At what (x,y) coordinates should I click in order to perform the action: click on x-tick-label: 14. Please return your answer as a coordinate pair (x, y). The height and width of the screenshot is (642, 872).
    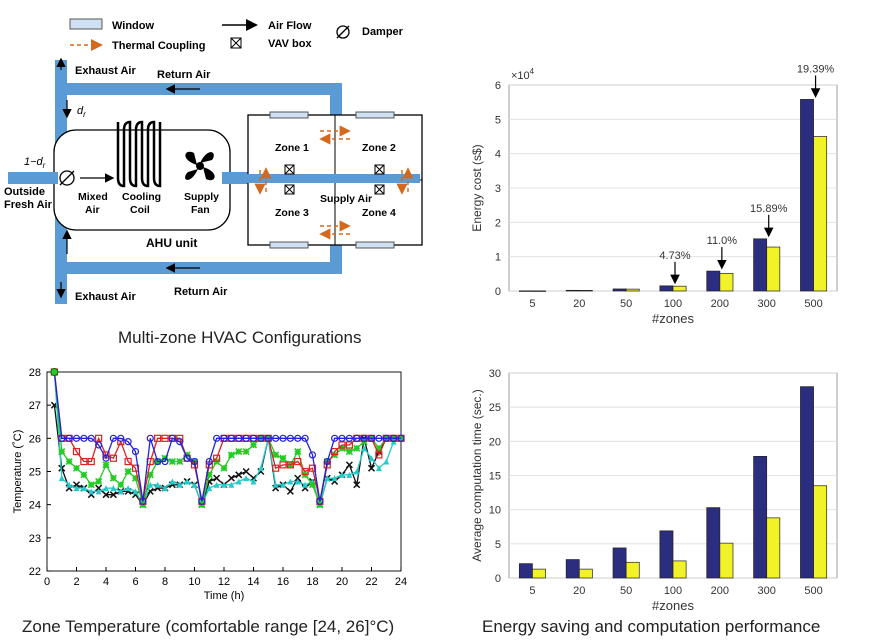
    Looking at the image, I should click on (253, 582).